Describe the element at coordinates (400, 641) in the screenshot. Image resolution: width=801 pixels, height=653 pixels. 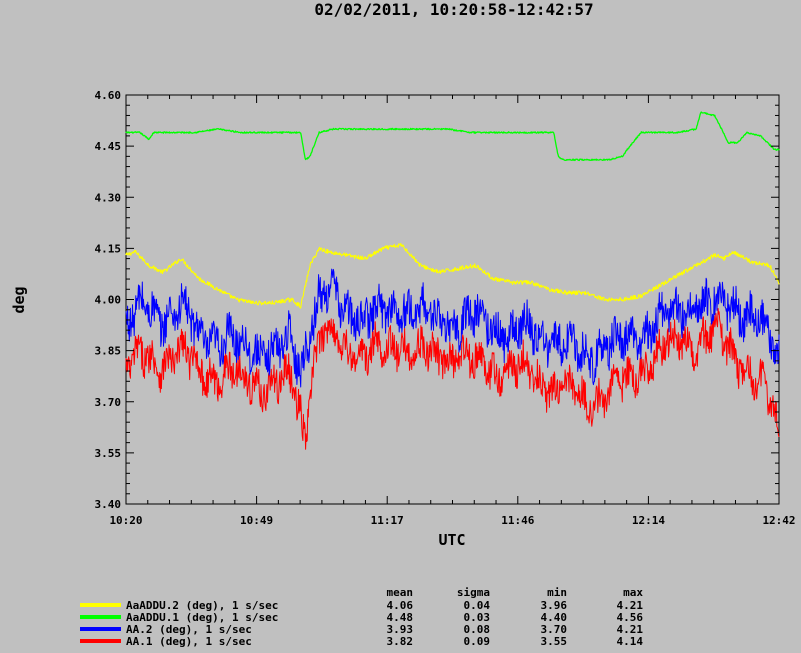
I see `legend-stat-mean: 3.82` at that location.